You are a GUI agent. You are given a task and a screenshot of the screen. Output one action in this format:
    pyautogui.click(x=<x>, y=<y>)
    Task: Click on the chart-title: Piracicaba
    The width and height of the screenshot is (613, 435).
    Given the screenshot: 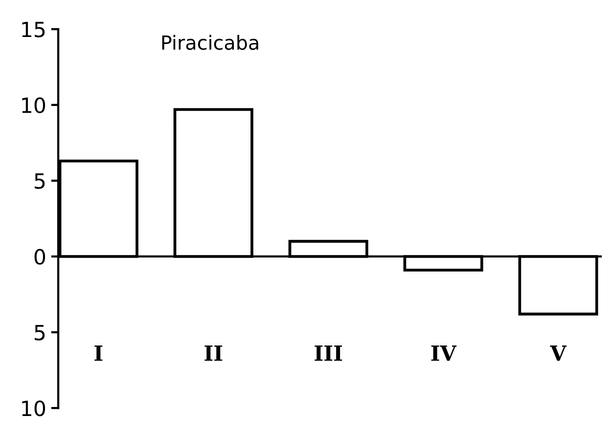 What is the action you would take?
    pyautogui.click(x=210, y=42)
    